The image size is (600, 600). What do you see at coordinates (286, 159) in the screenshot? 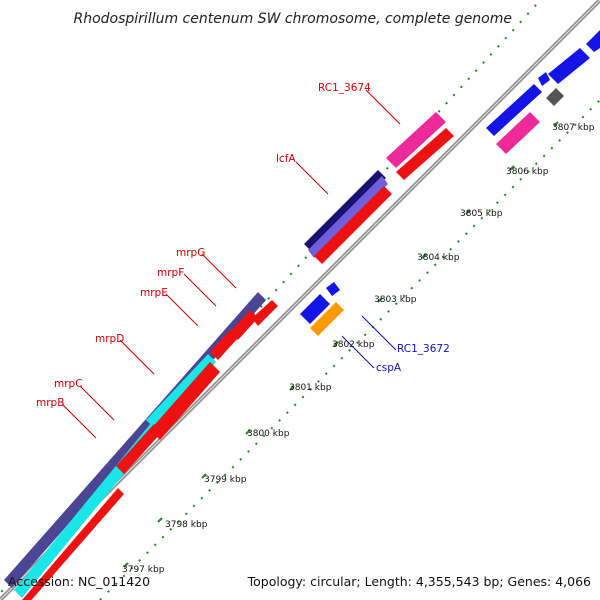
I see `gene-label-lcfA: lcfA` at bounding box center [286, 159].